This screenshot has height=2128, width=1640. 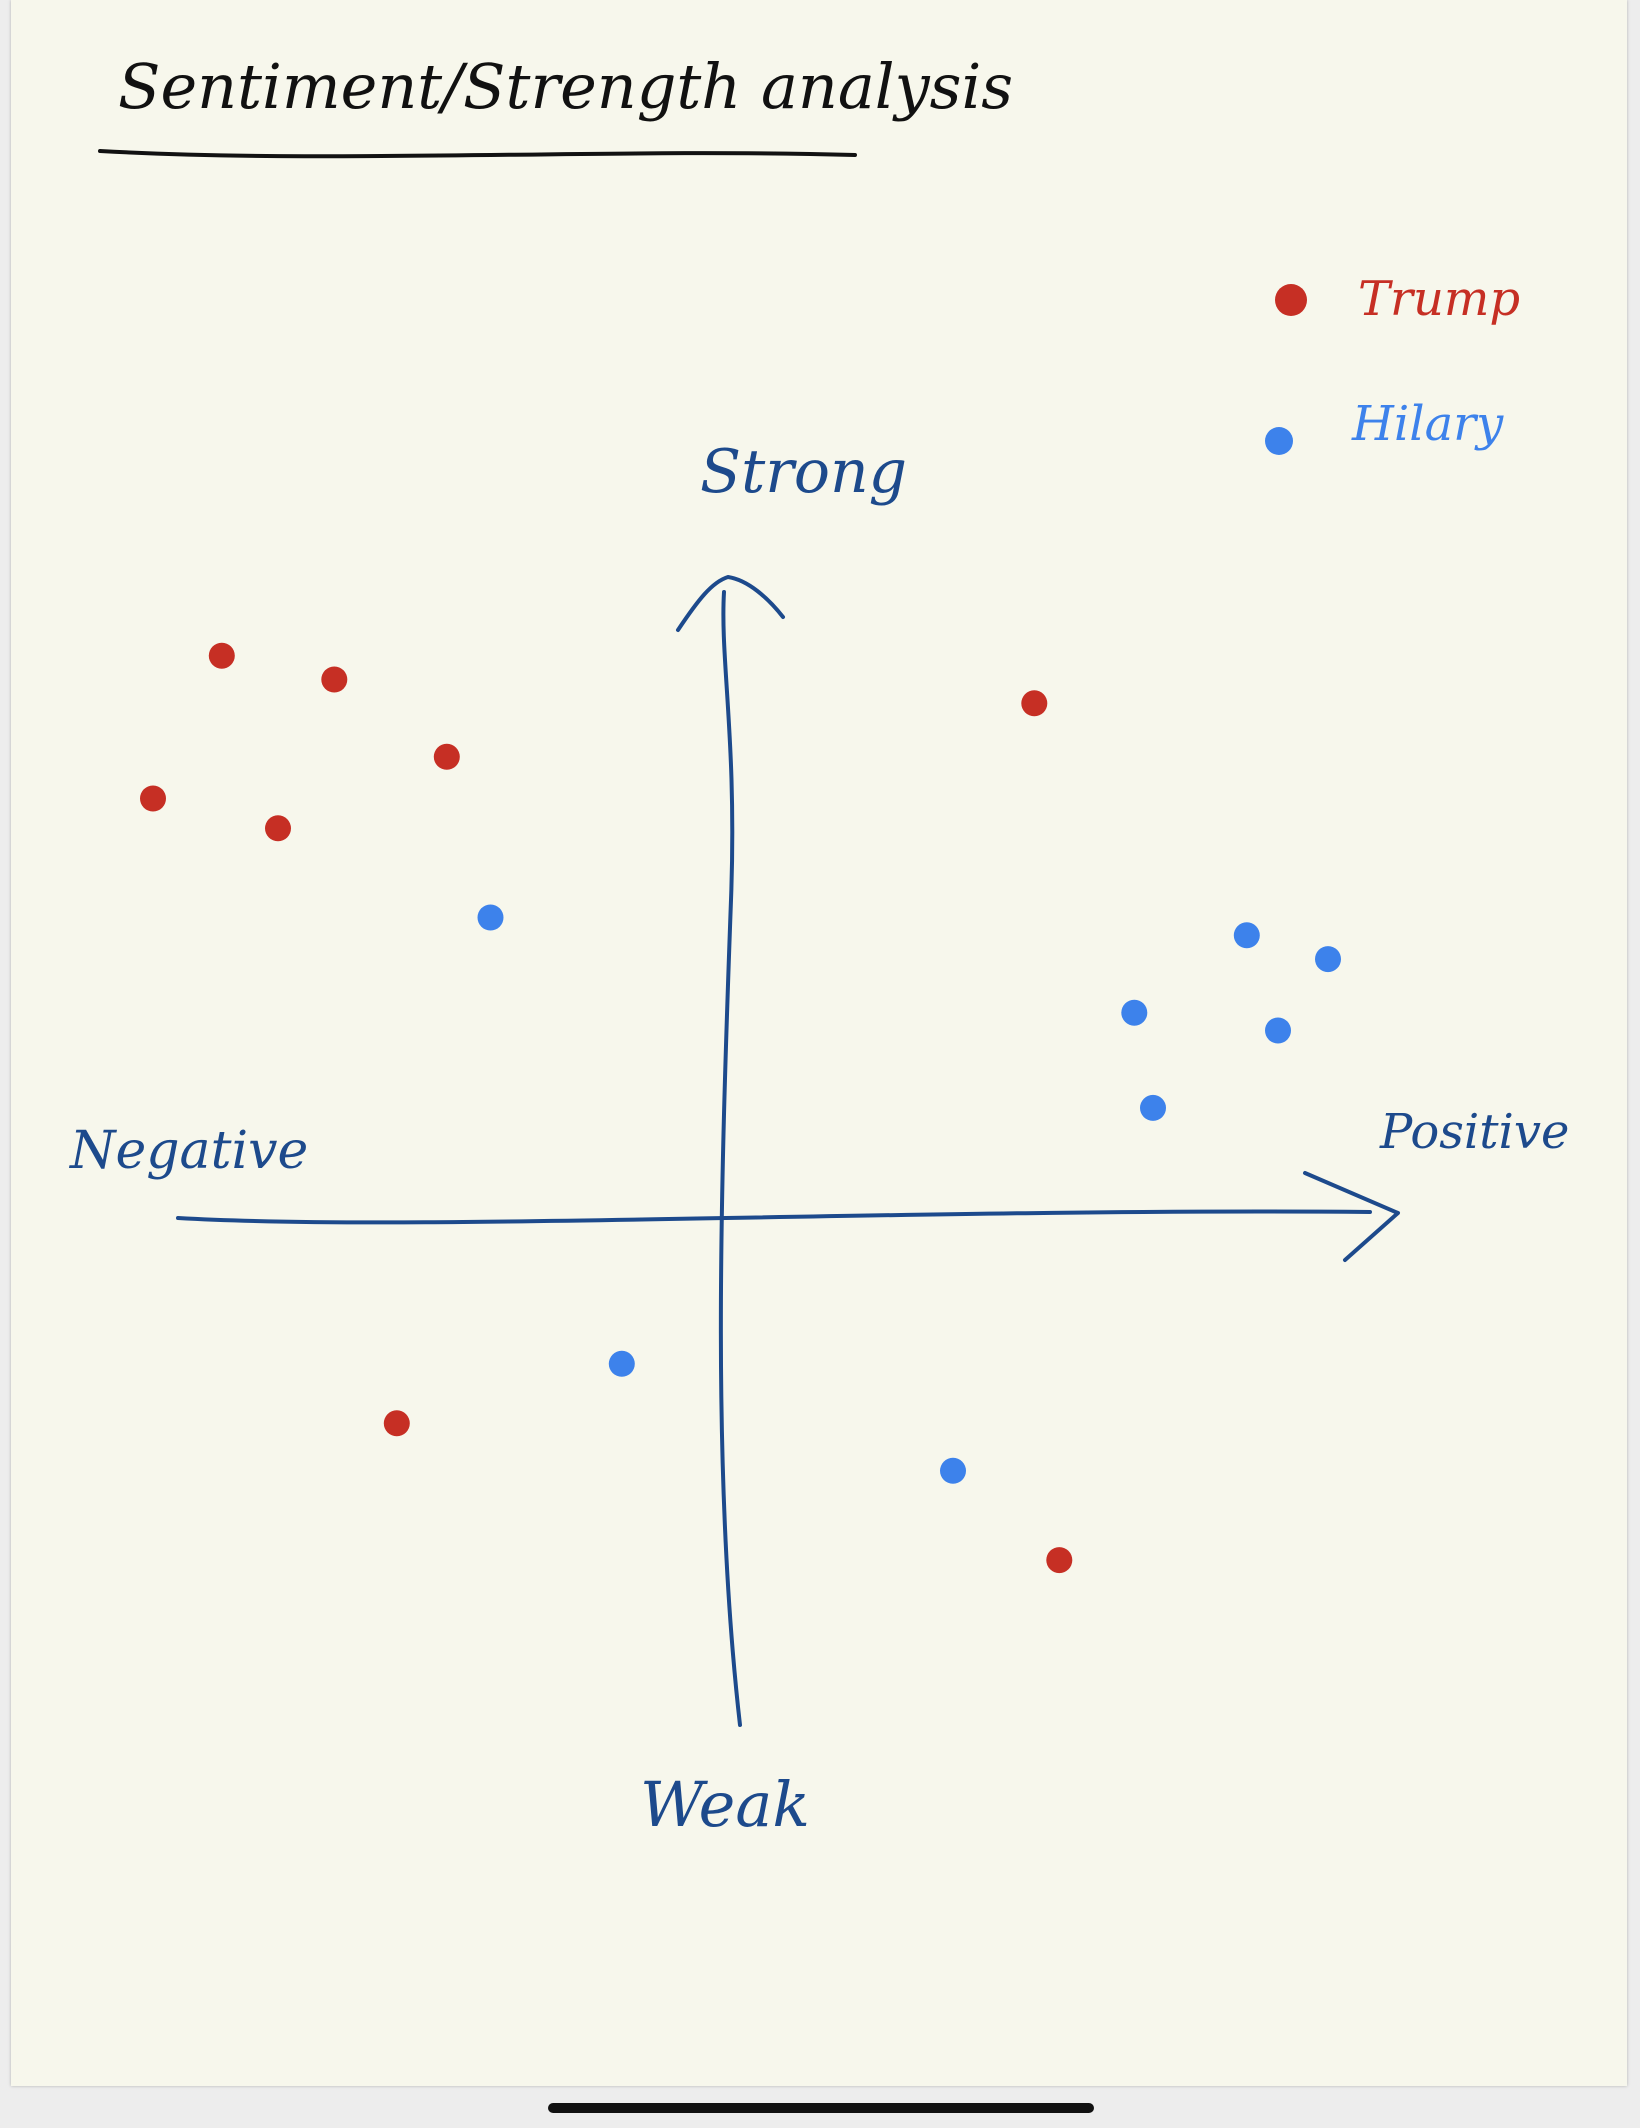 What do you see at coordinates (1439, 299) in the screenshot?
I see `legend-trump-label: Trump` at bounding box center [1439, 299].